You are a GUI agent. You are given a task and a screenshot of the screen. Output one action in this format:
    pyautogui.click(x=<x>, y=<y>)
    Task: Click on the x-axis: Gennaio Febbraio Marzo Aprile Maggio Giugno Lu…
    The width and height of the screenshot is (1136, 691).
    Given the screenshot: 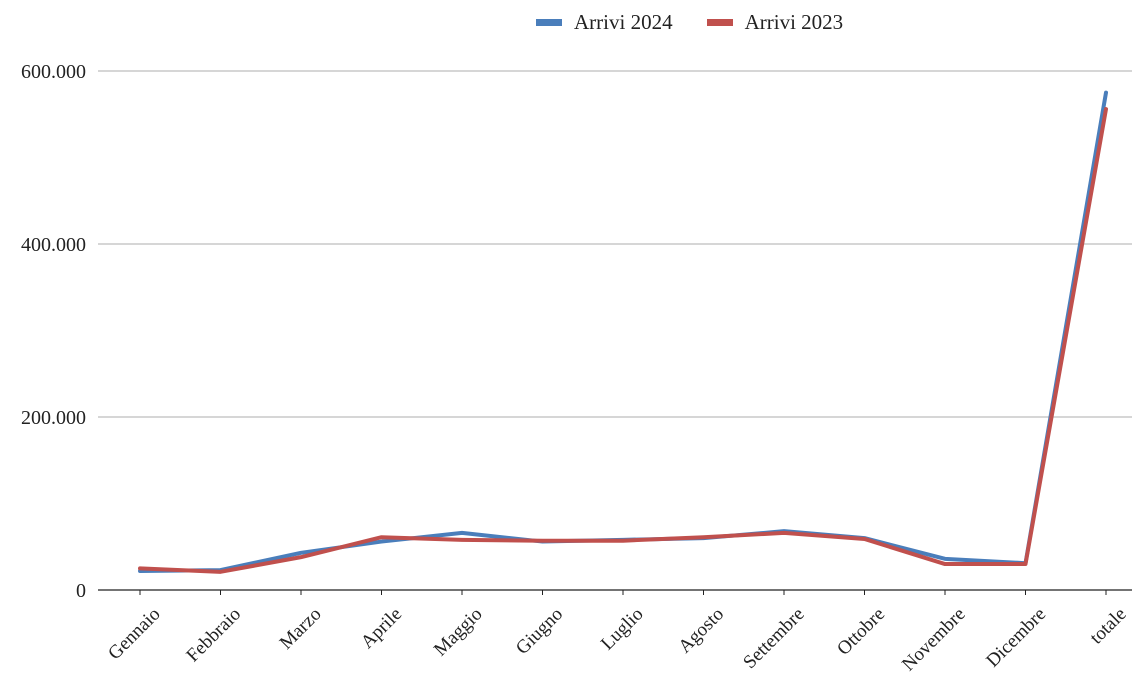 What is the action you would take?
    pyautogui.click(x=617, y=633)
    